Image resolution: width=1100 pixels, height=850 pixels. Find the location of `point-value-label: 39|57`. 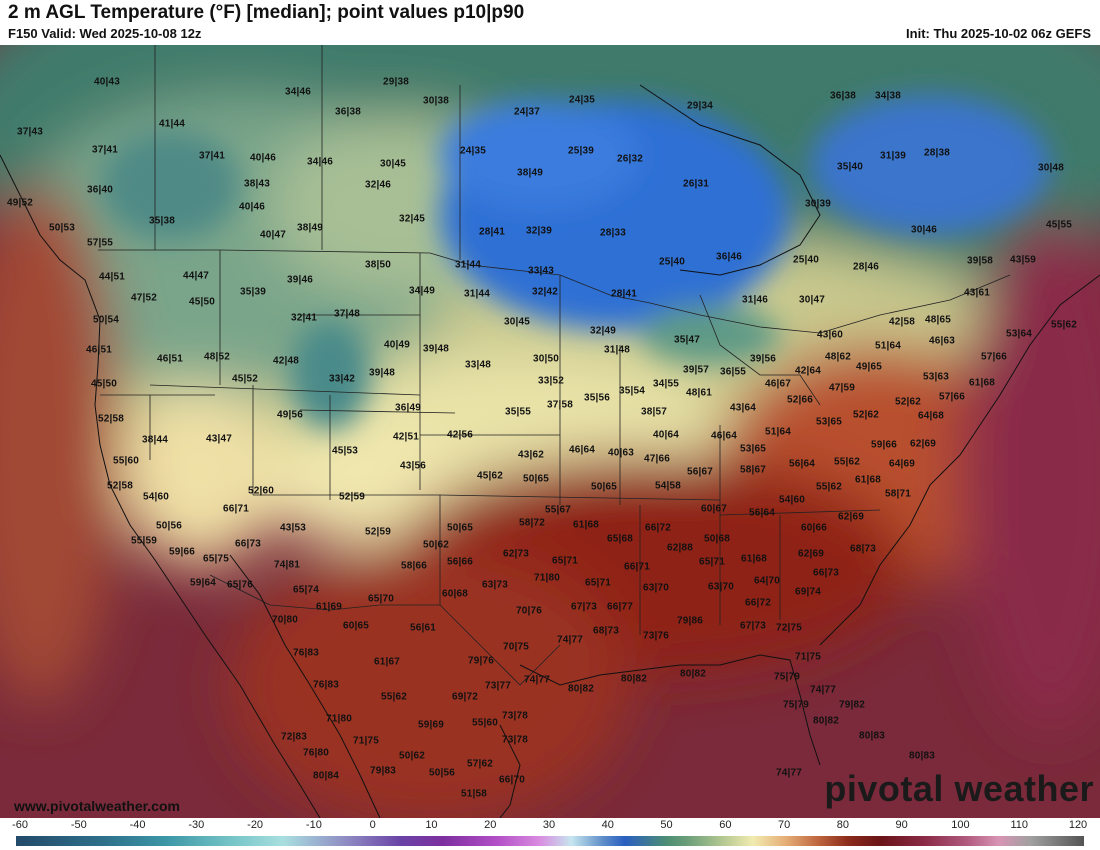

point-value-label: 39|57 is located at coordinates (696, 370).